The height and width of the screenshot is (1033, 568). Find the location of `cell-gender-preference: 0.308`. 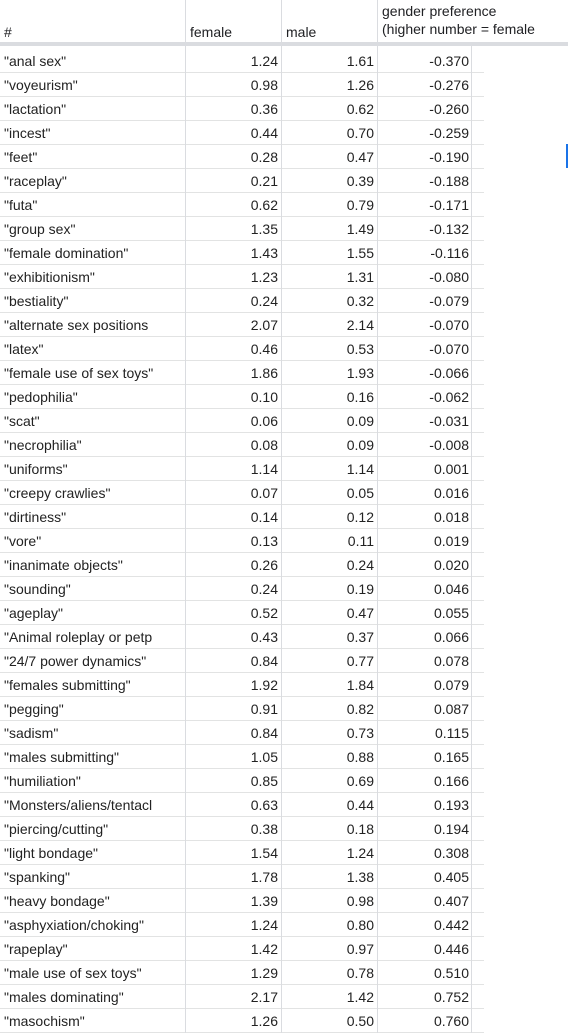

cell-gender-preference: 0.308 is located at coordinates (451, 853).